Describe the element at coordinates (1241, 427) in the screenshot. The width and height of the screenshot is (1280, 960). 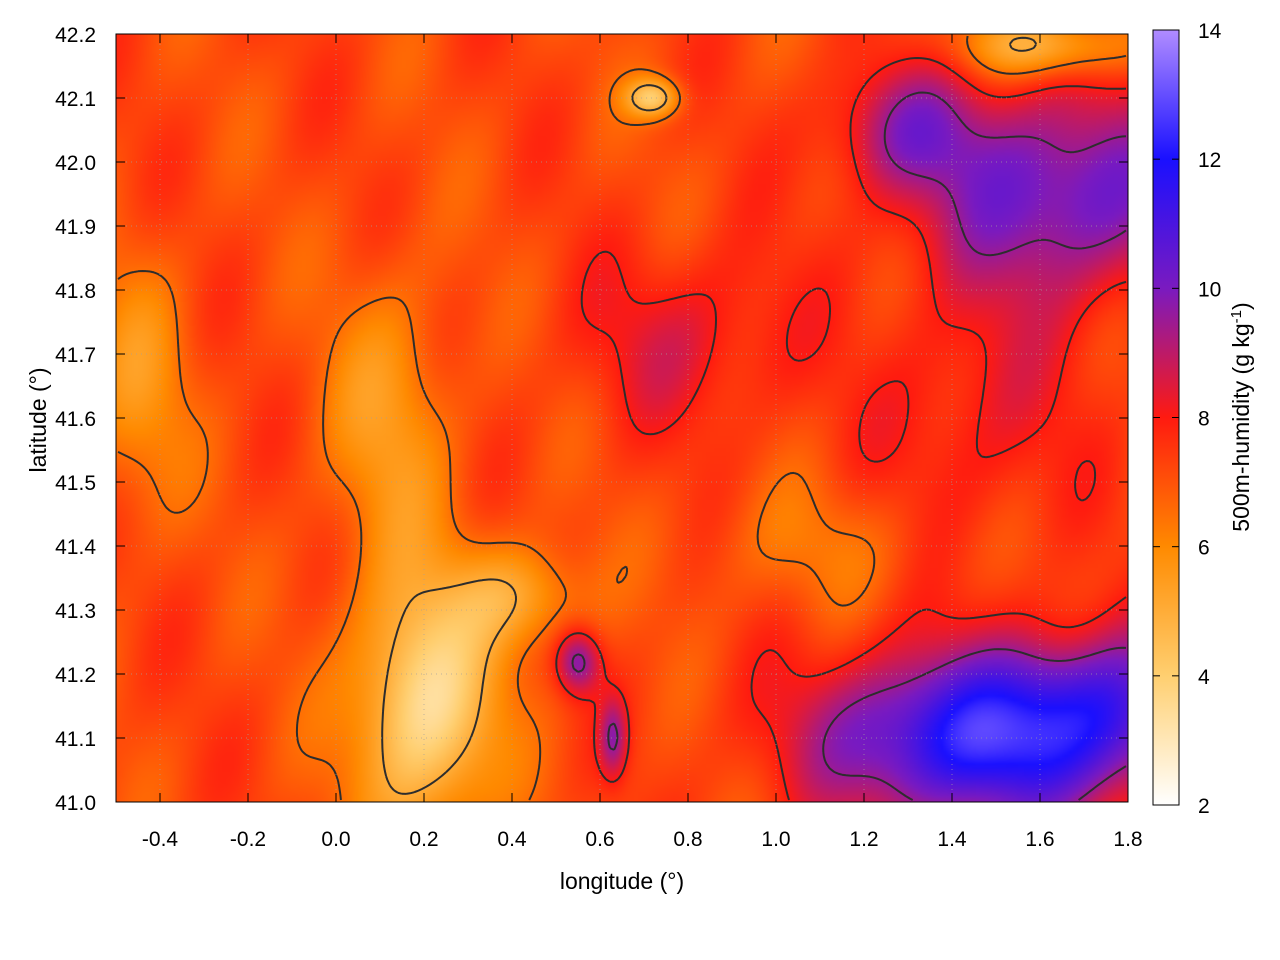
I see `colorbar-label-main: 500m-humidity (g kg` at that location.